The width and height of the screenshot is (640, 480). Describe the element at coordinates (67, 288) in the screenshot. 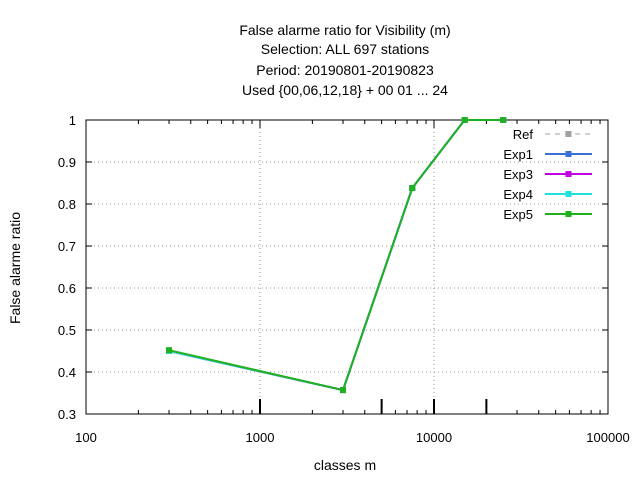

I see `y-tick-label: 0.6` at that location.